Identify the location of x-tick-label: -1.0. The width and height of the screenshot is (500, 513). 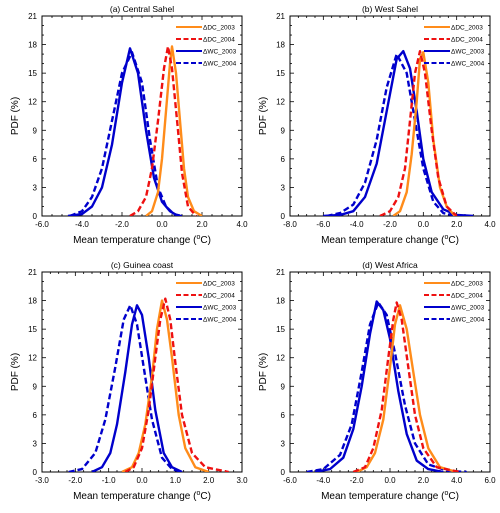
(109, 480).